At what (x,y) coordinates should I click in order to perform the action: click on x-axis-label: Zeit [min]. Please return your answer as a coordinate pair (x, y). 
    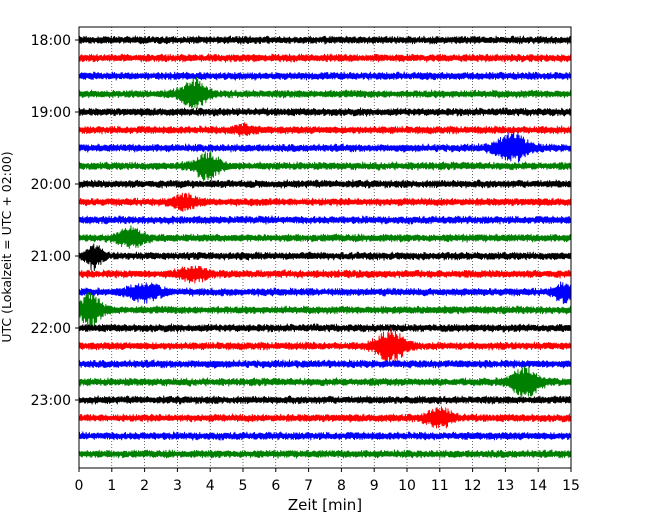
    Looking at the image, I should click on (325, 505).